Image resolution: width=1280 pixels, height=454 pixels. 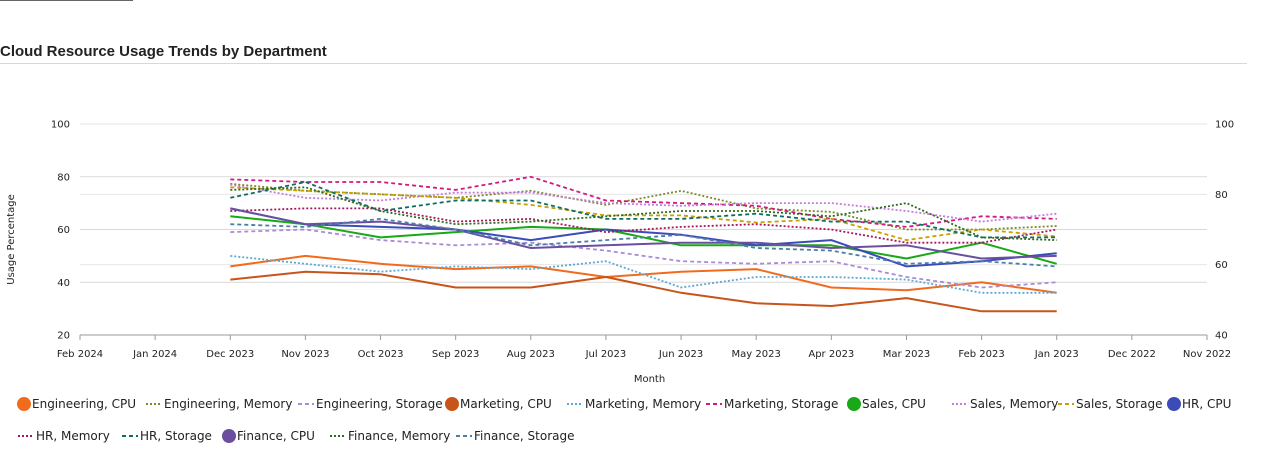 I want to click on y-left-tick-label: 100, so click(x=60, y=125).